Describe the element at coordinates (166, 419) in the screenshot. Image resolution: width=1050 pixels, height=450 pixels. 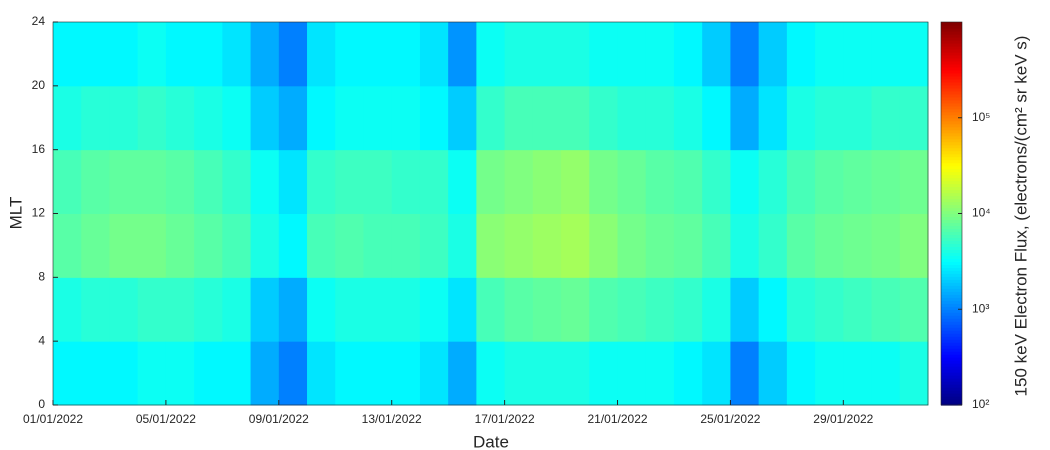
I see `x-tick-label: 05/01/2022` at that location.